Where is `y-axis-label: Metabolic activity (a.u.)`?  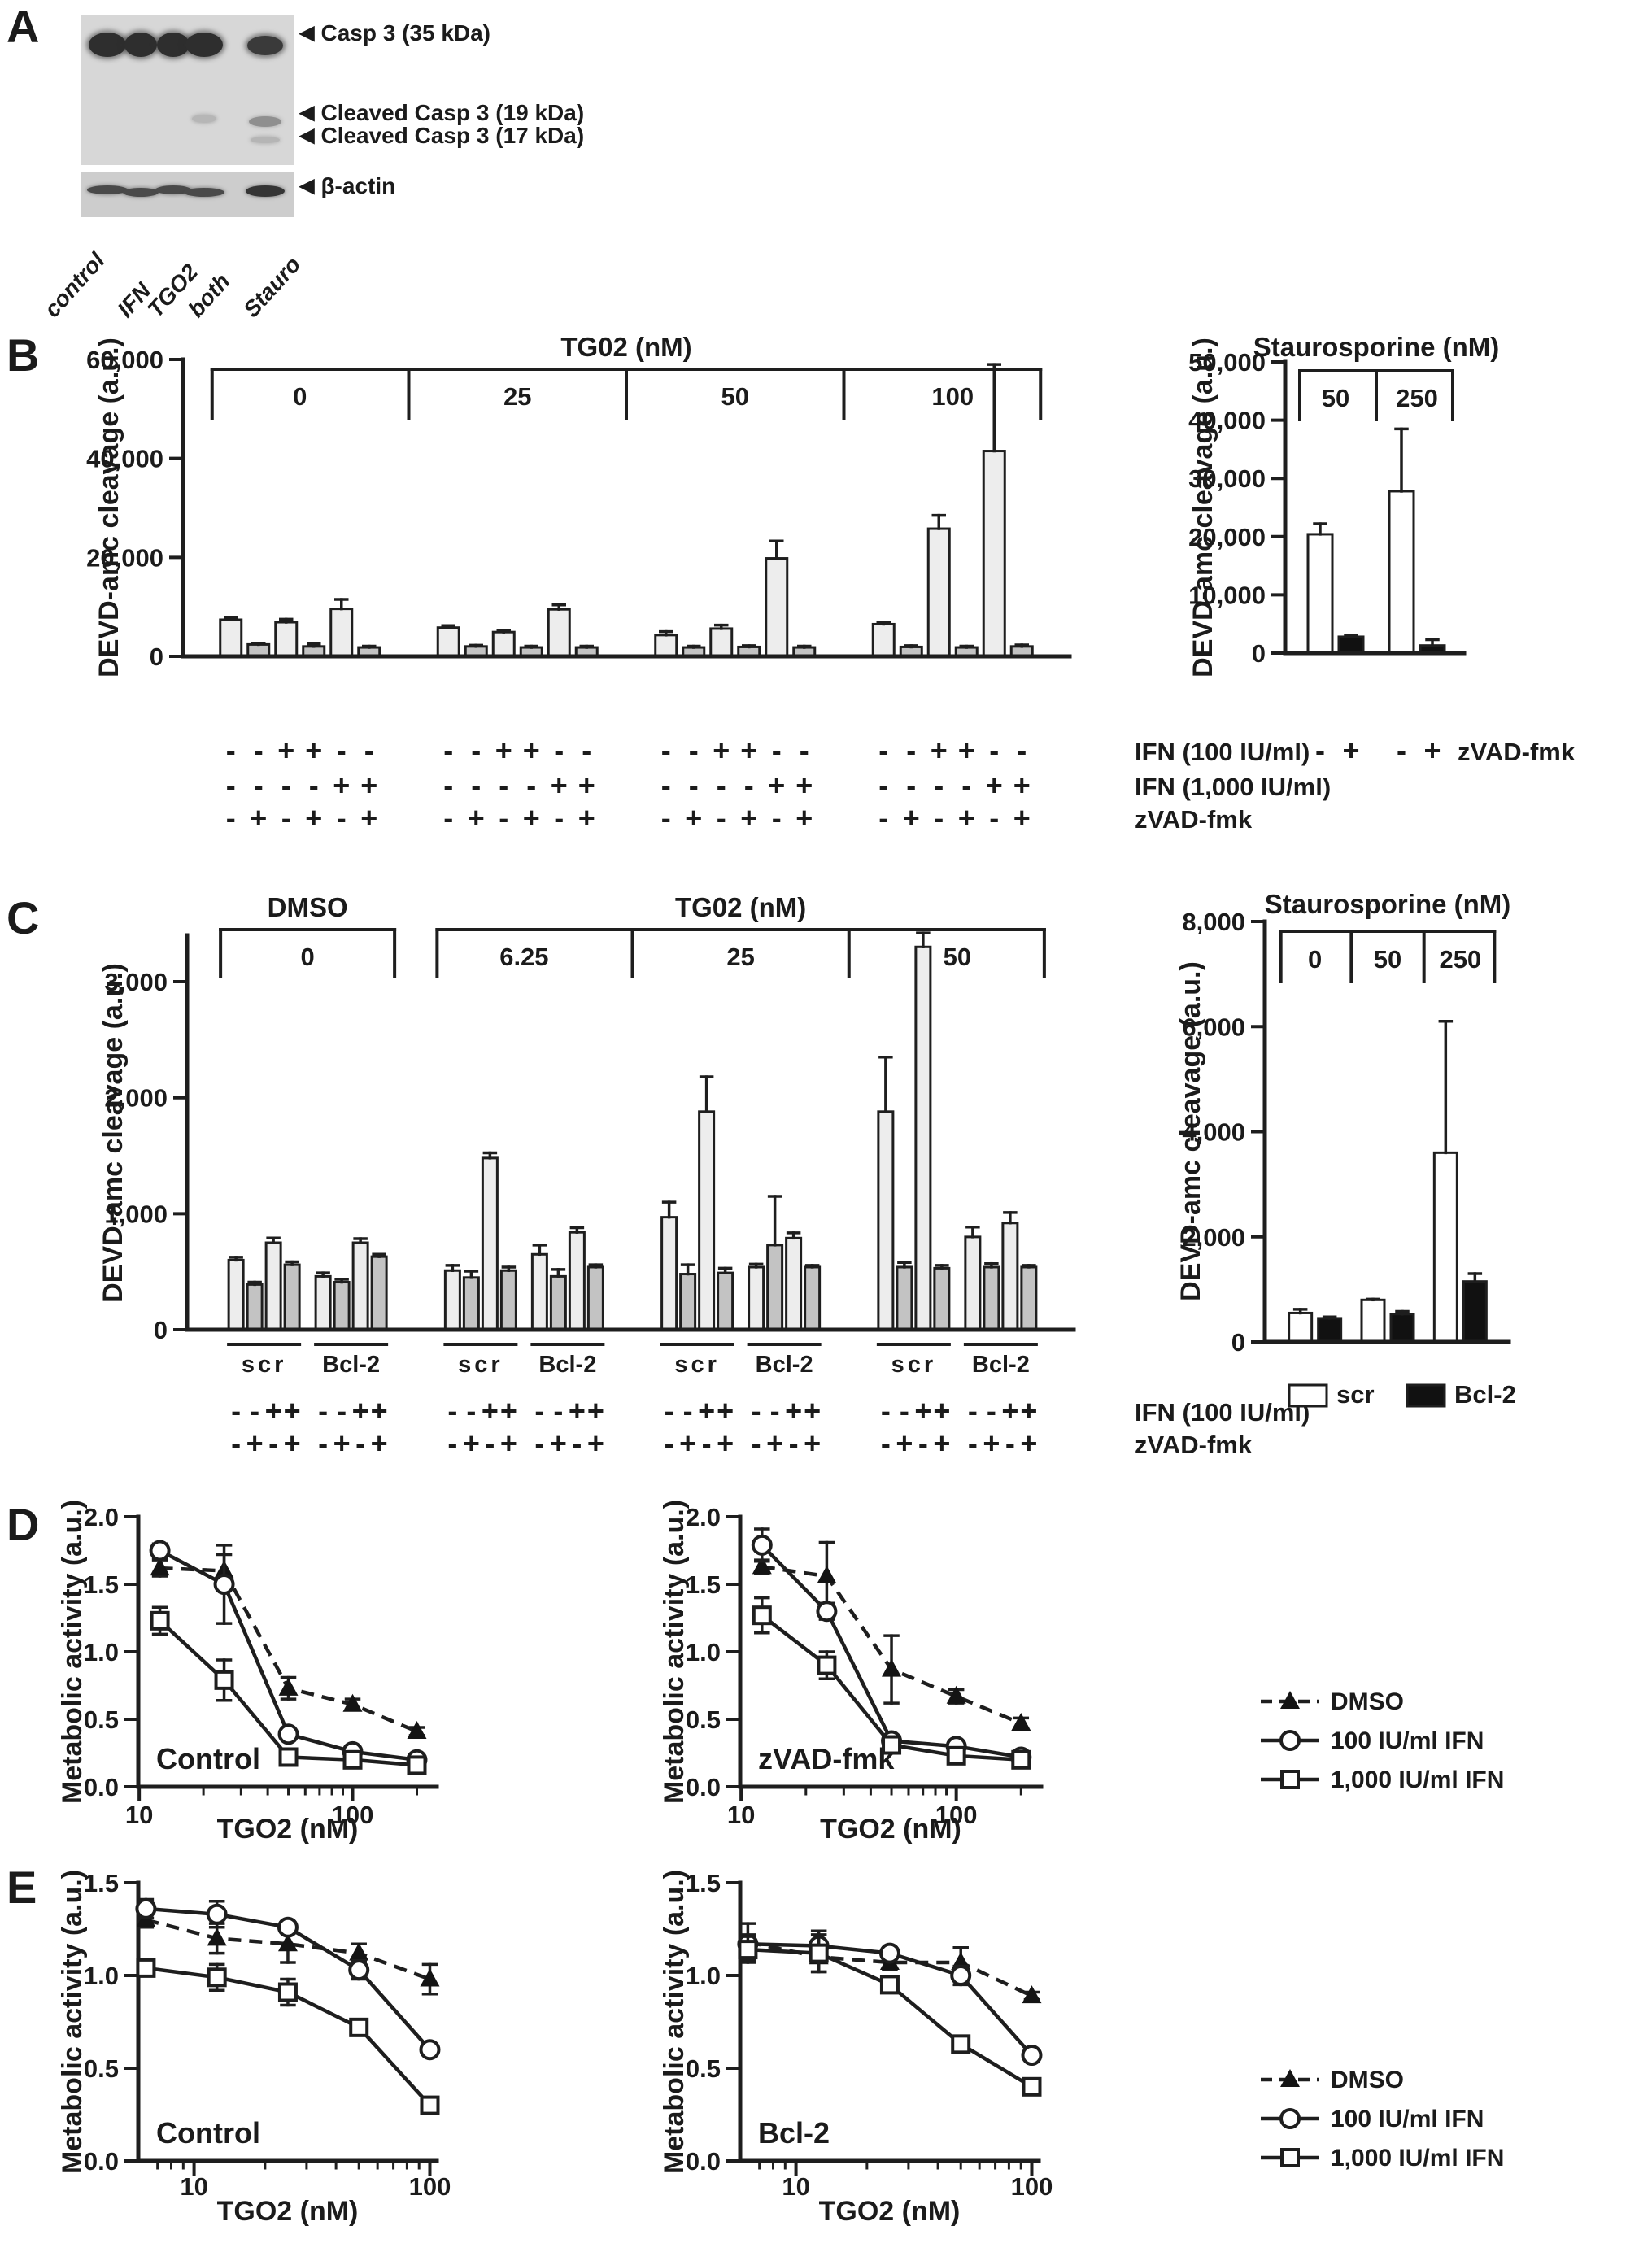
y-axis-label: Metabolic activity (a.u.) is located at coordinates (72, 2022).